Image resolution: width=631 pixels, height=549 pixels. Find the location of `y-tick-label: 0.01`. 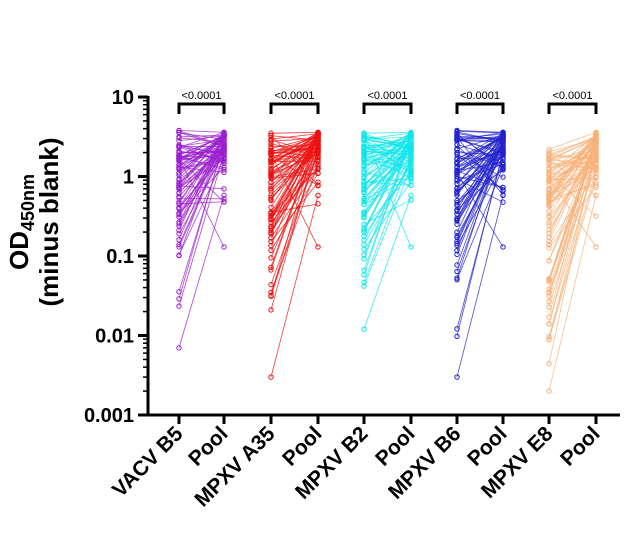

y-tick-label: 0.01 is located at coordinates (114, 337).